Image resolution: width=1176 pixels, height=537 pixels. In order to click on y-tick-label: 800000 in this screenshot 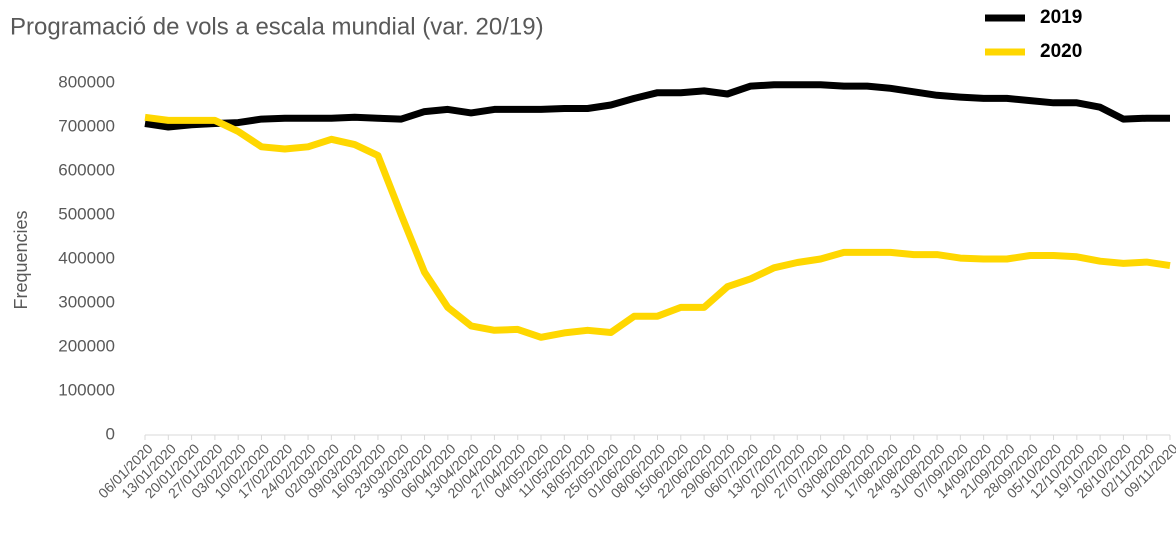, I will do `click(86, 81)`.